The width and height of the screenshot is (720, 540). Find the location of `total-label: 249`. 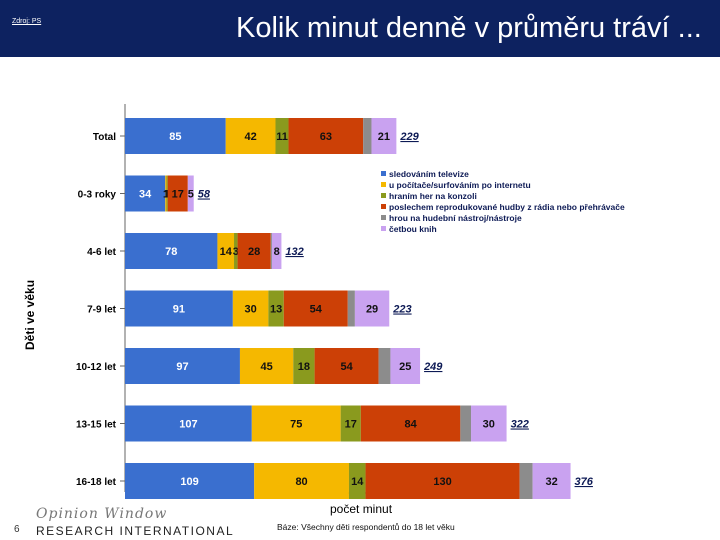

total-label: 249 is located at coordinates (433, 367).